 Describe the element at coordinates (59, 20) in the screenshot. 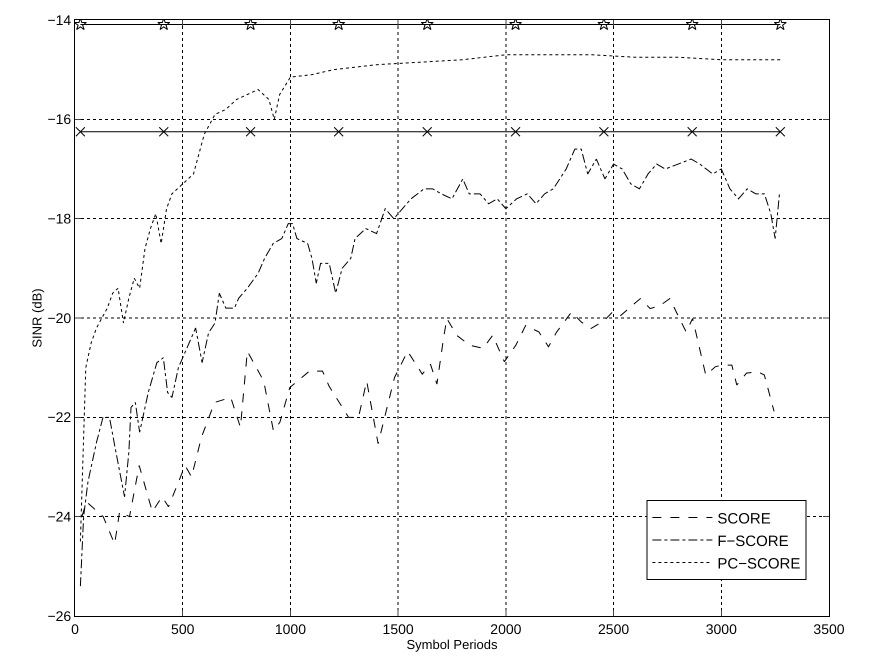

I see `y-tick-label: −14` at that location.